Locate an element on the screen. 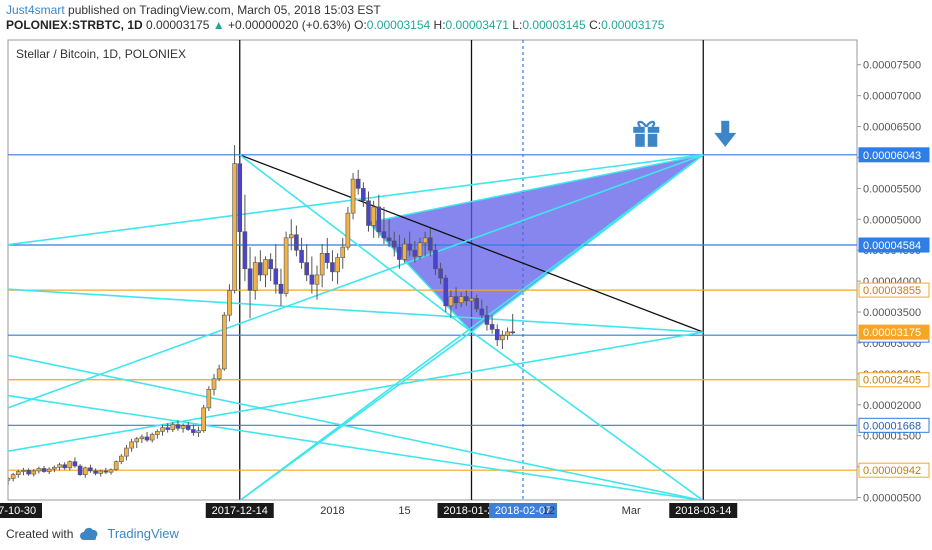  x-tick-label: 2018 is located at coordinates (332, 511).